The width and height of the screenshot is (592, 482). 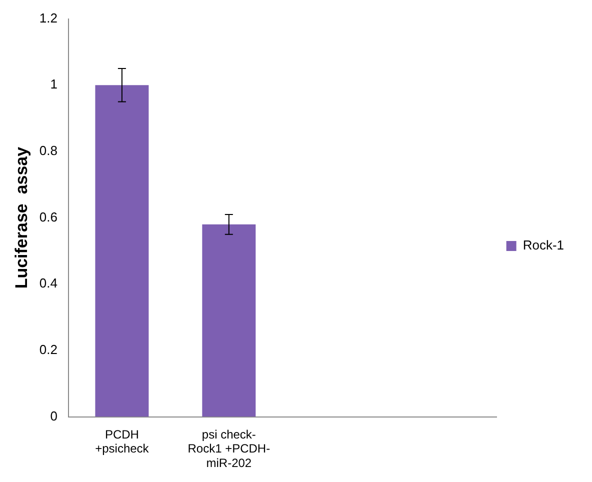 I want to click on y-axis-title: Luciferase assay, so click(x=21, y=217).